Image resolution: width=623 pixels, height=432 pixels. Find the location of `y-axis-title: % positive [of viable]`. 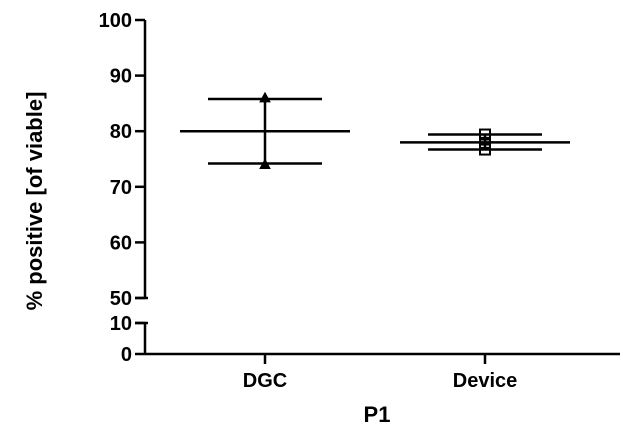

y-axis-title: % positive [of viable] is located at coordinates (34, 201).